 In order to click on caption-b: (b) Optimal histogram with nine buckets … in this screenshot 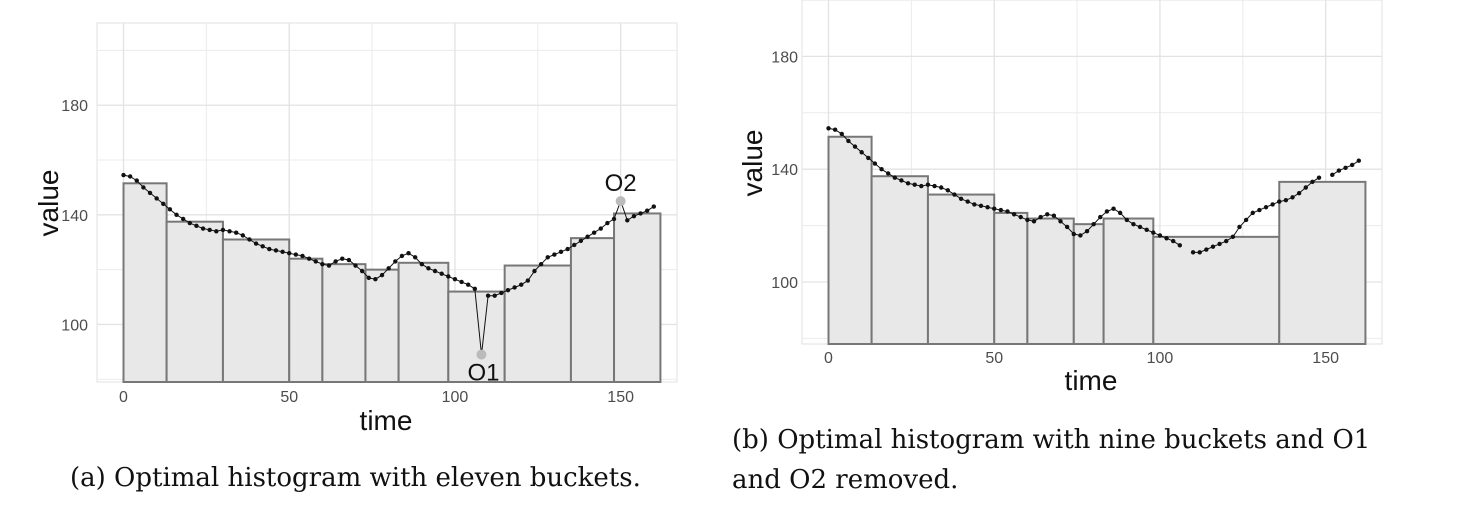, I will do `click(1051, 460)`.